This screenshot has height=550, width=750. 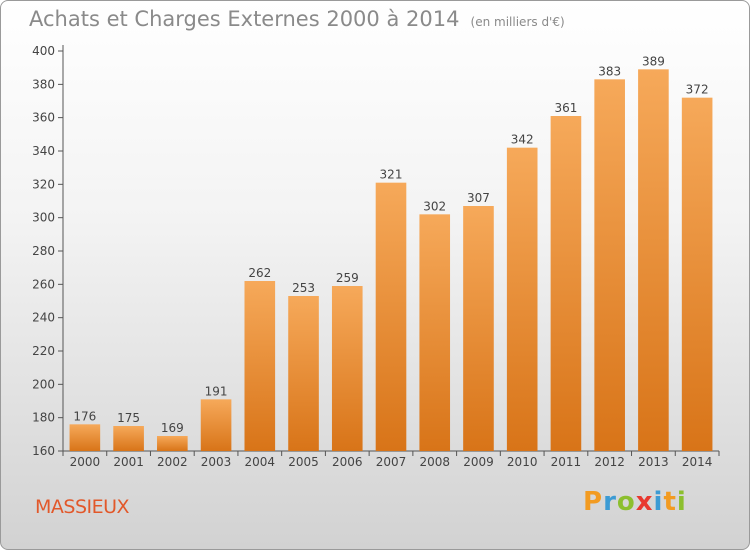 What do you see at coordinates (517, 22) in the screenshot?
I see `chart-subtitle: (en milliers d'€)` at bounding box center [517, 22].